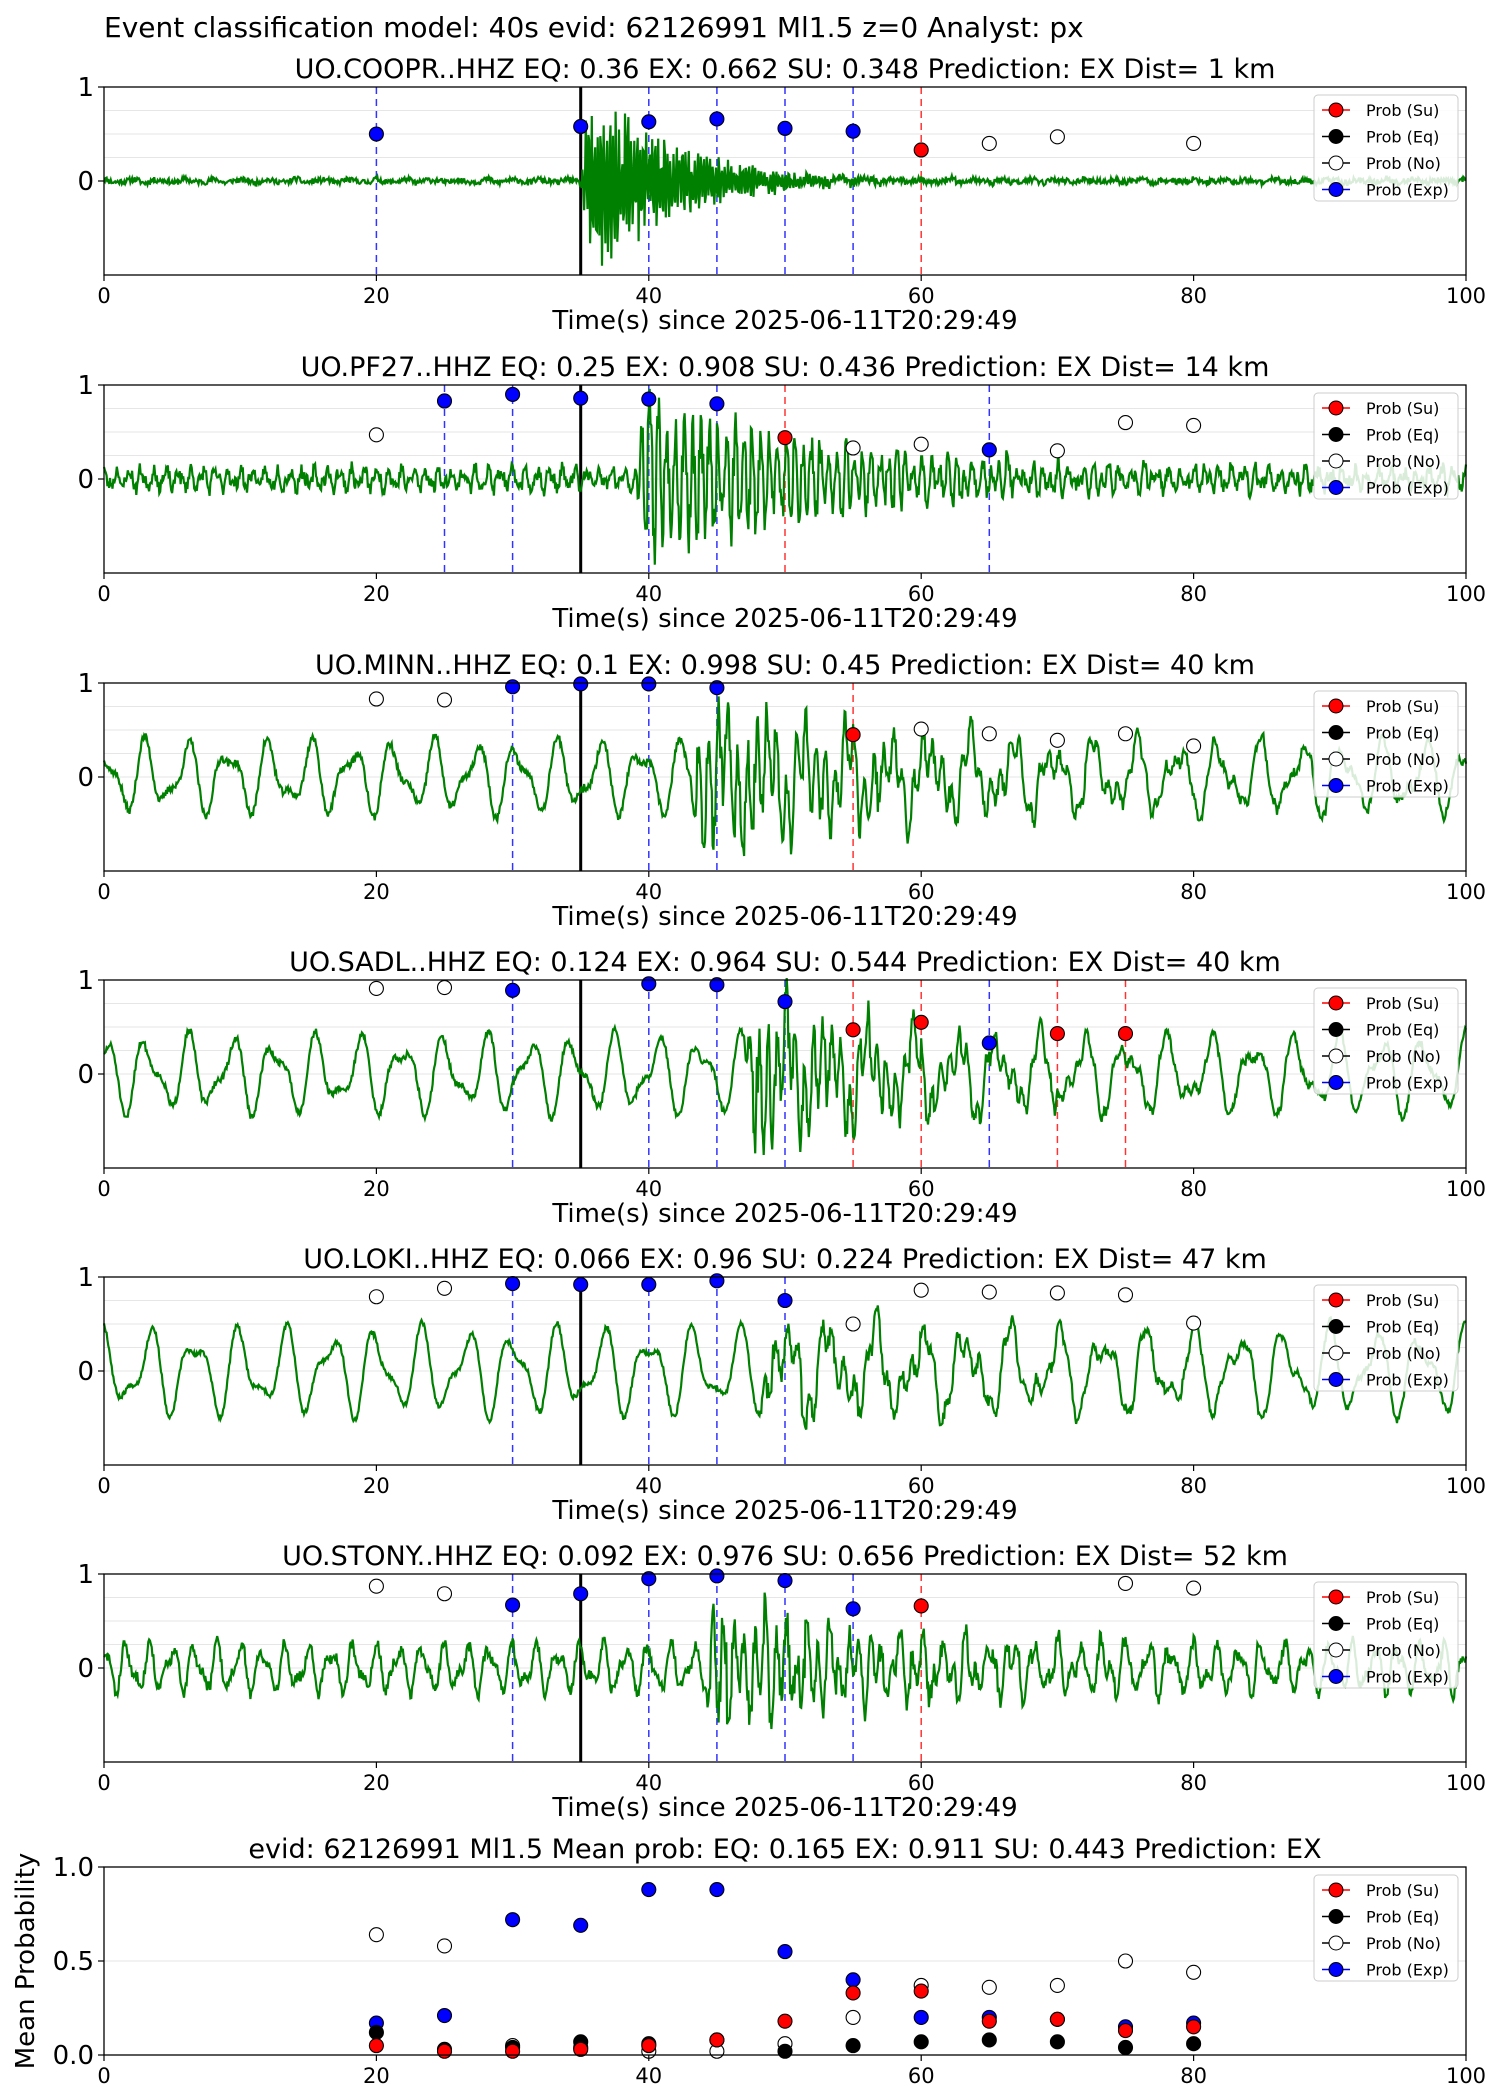 Image resolution: width=1500 pixels, height=2100 pixels. What do you see at coordinates (85, 1075) in the screenshot?
I see `y-tick-label: 0` at bounding box center [85, 1075].